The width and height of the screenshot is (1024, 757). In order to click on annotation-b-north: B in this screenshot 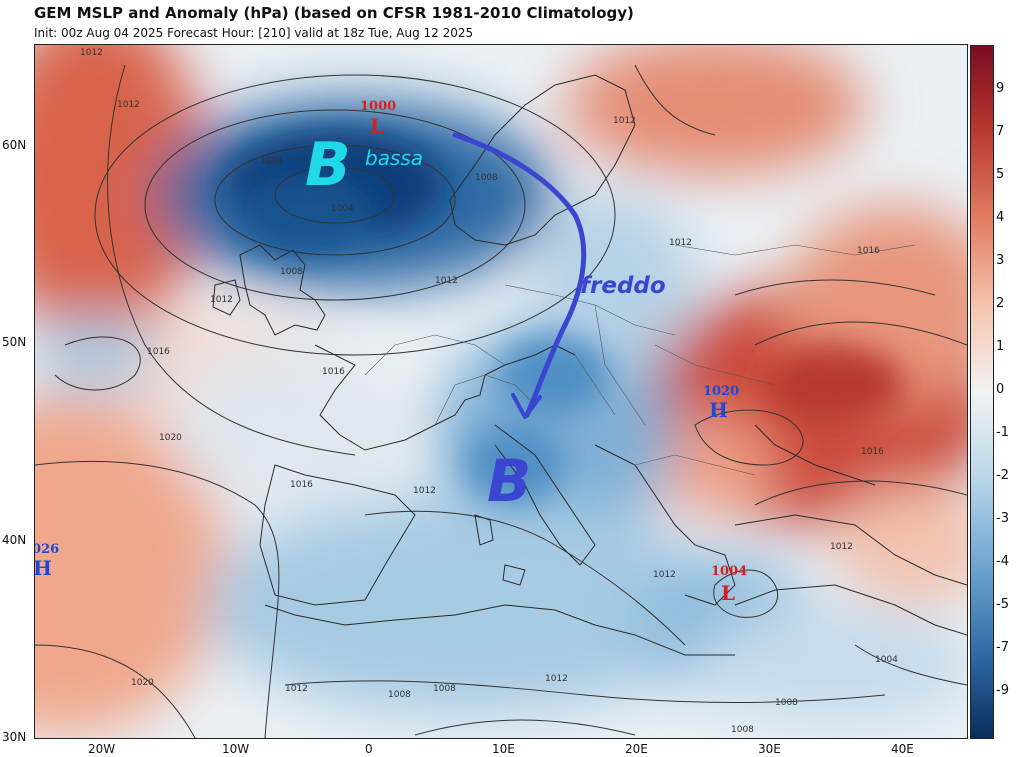, I will do `click(328, 165)`.